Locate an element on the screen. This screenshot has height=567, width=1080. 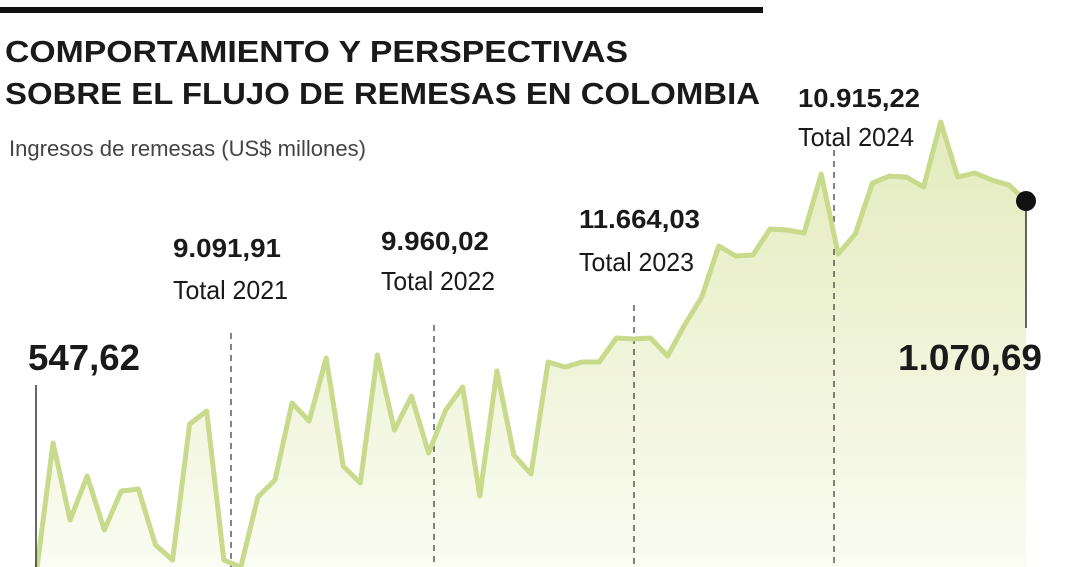
annotation-value: 9.960,02 is located at coordinates (435, 241).